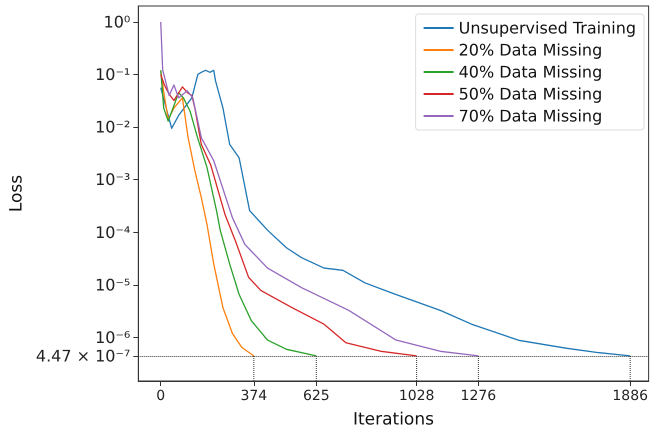 This screenshot has height=433, width=650. Describe the element at coordinates (112, 180) in the screenshot. I see `y-tick-label: 10⁻³` at that location.